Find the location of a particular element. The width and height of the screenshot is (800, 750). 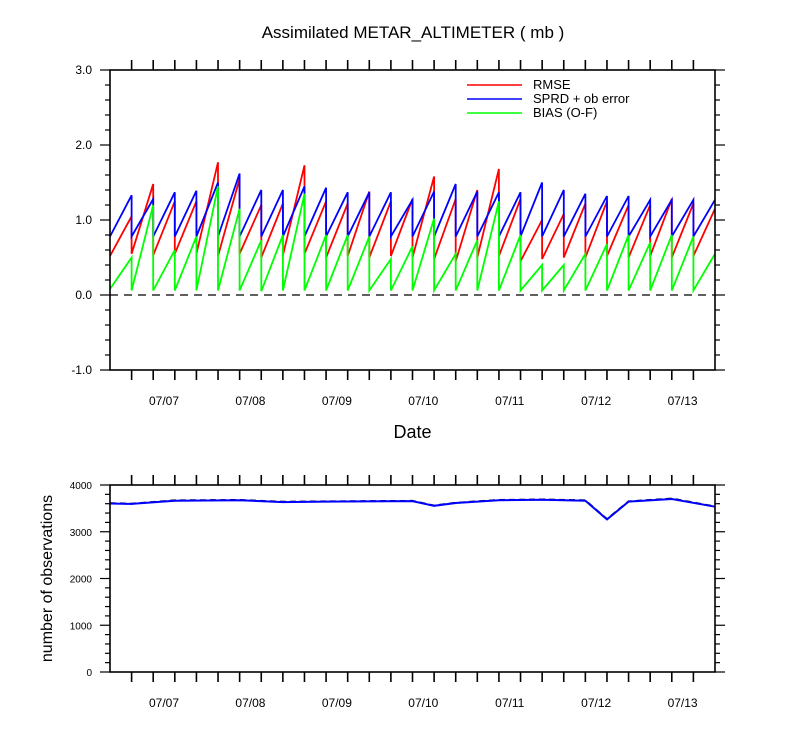

y-tick-label: 4000 is located at coordinates (81, 486).